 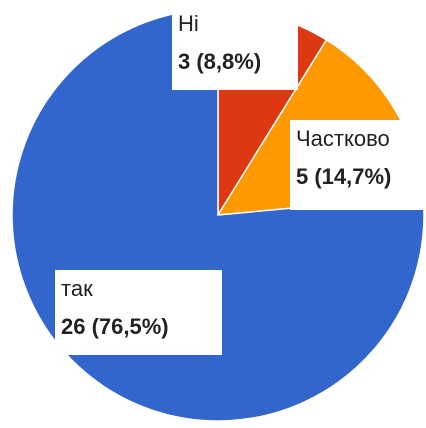 What do you see at coordinates (77, 288) in the screenshot?
I see `category-label: так` at bounding box center [77, 288].